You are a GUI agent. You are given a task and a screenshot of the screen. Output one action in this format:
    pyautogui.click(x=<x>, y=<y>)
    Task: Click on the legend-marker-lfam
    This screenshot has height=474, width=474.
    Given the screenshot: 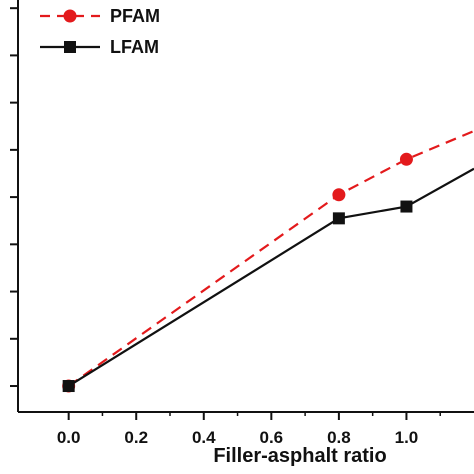 What is the action you would take?
    pyautogui.click(x=70, y=47)
    